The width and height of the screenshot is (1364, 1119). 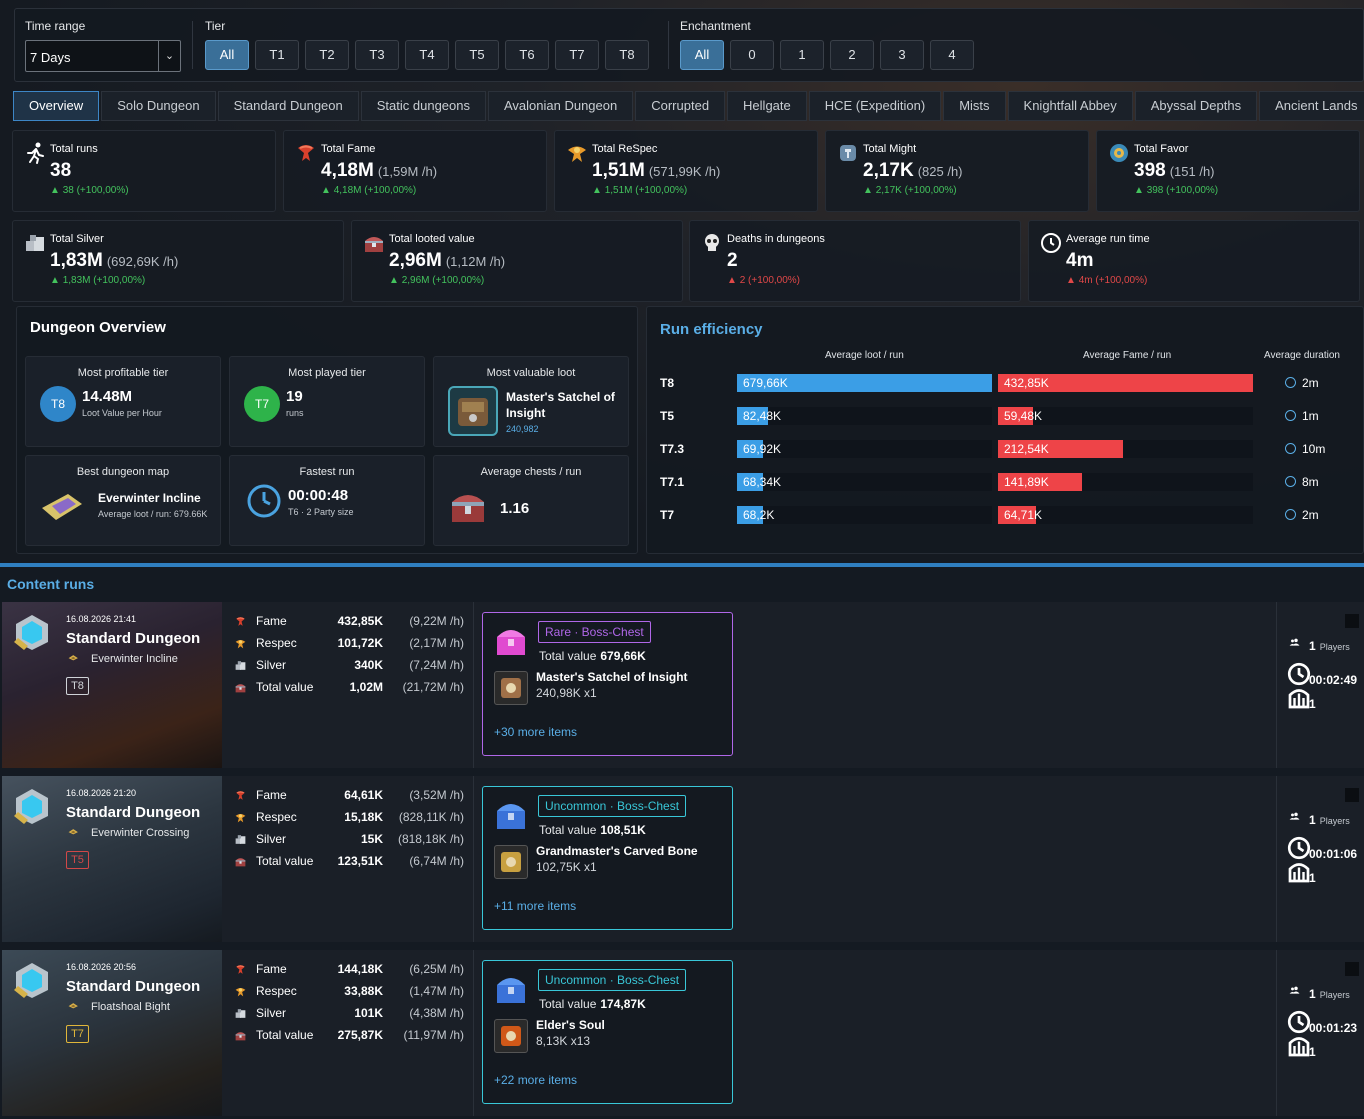 I want to click on tier-badge: T8, so click(x=77, y=686).